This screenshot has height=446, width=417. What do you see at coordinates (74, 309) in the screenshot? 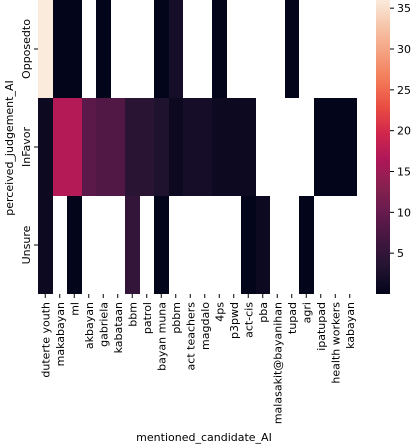
I see `x-tick-label: ml` at bounding box center [74, 309].